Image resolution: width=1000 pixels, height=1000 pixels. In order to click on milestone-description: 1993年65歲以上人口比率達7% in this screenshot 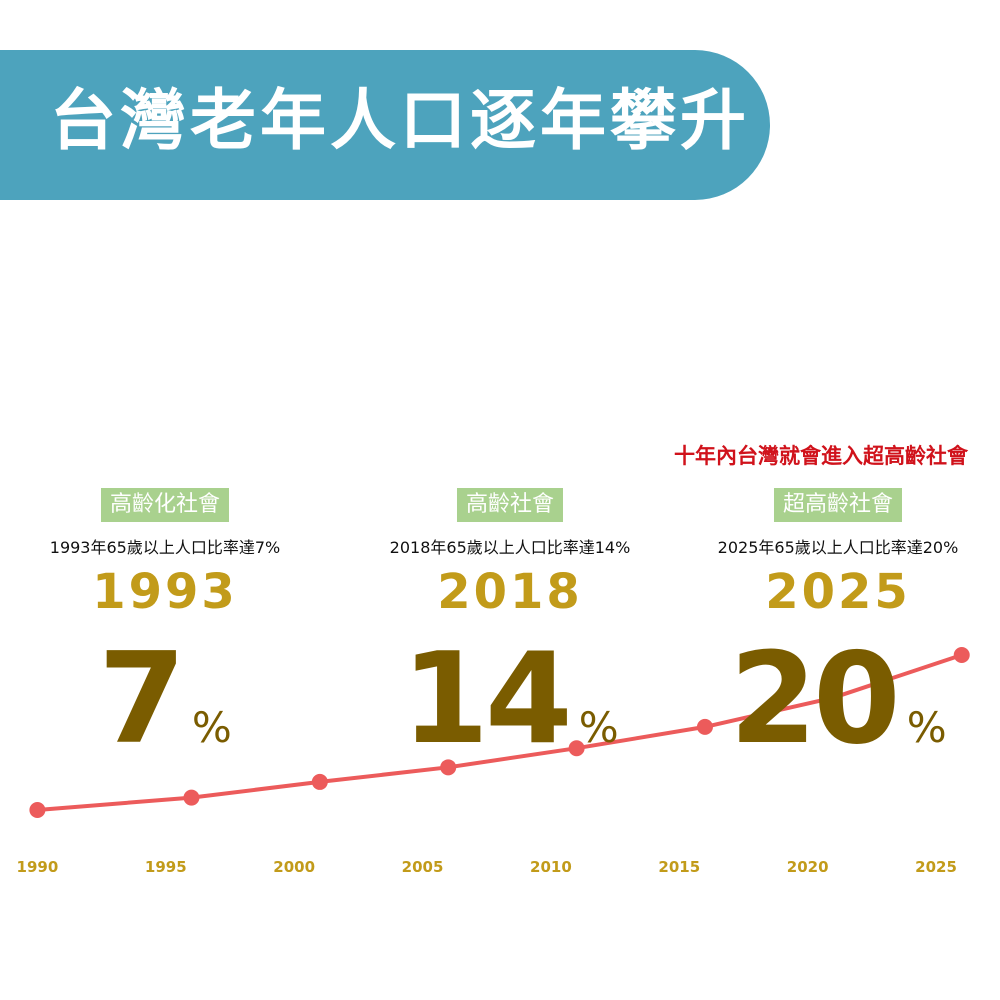, I will do `click(165, 547)`.